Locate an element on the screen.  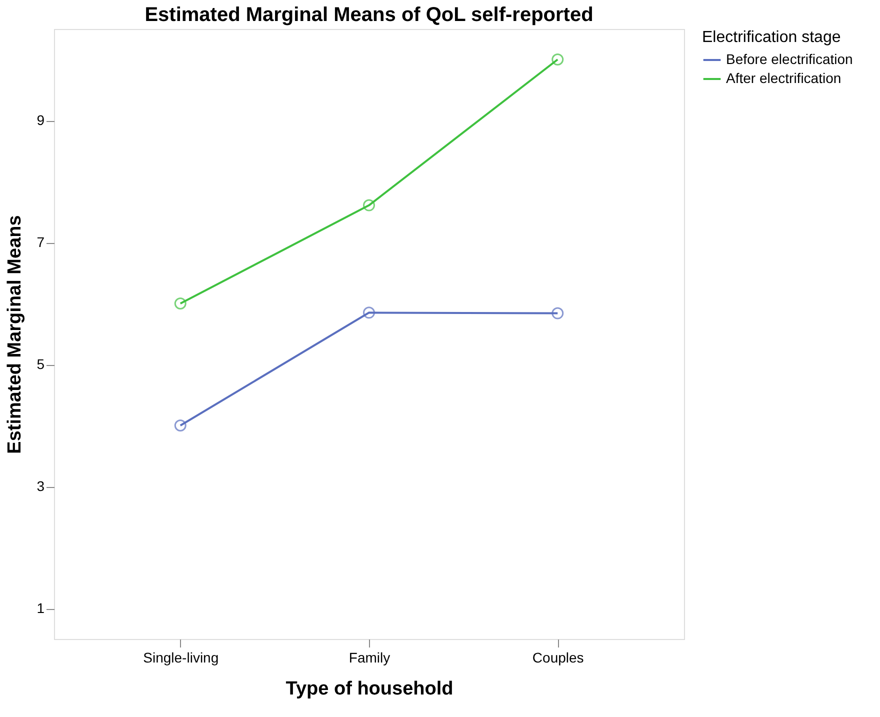
x-tick-label: Couples is located at coordinates (558, 658).